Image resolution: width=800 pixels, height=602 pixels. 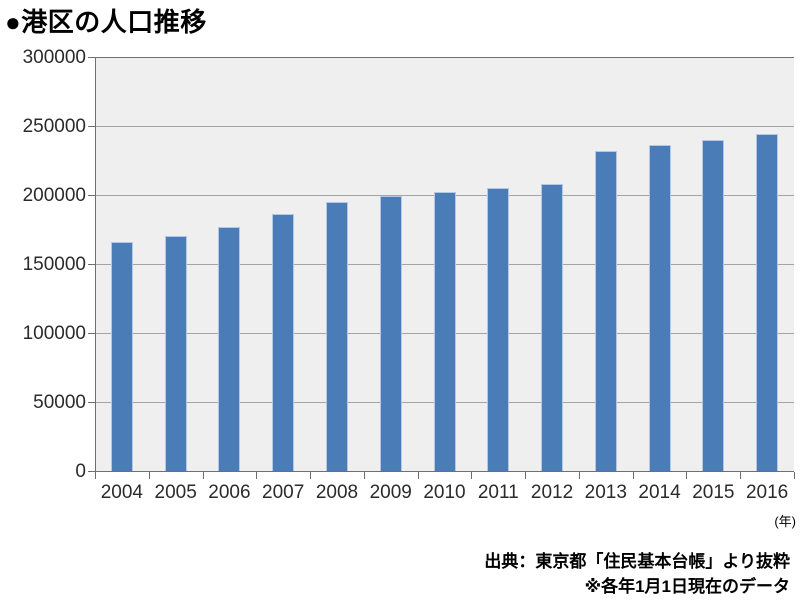 What do you see at coordinates (444, 331) in the screenshot?
I see `bar-2010` at bounding box center [444, 331].